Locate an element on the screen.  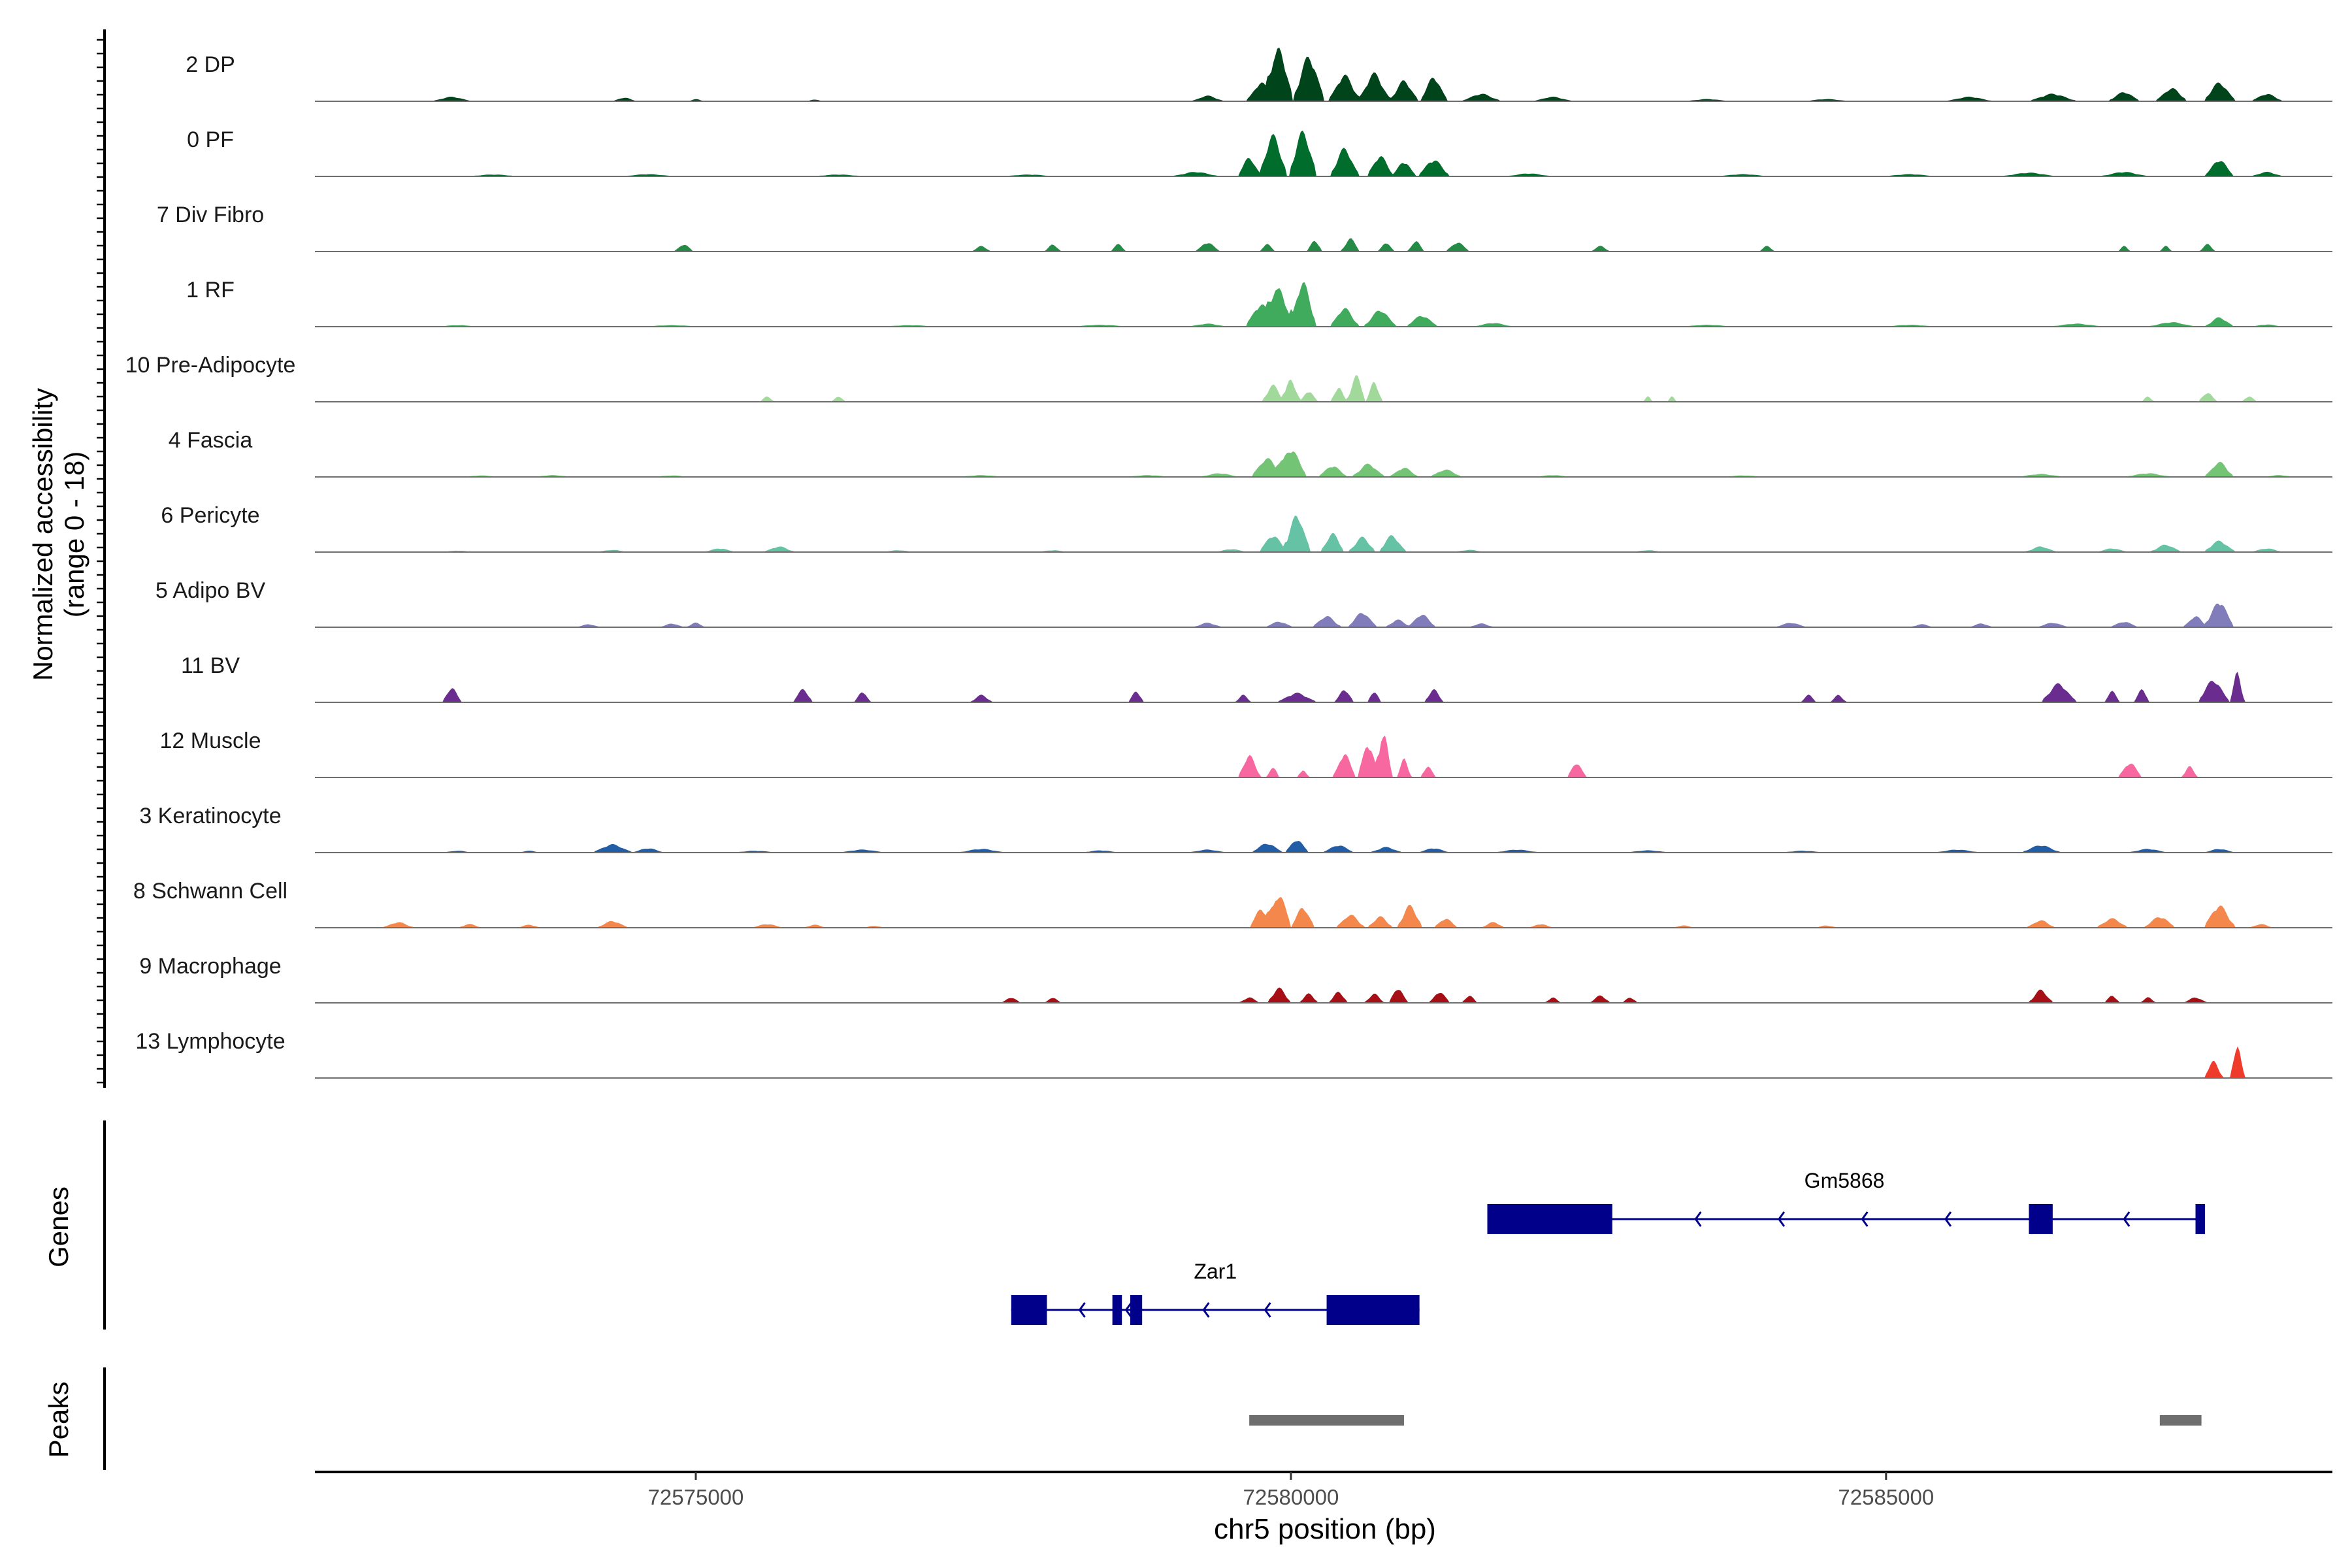
track-label: 4 Fascia is located at coordinates (211, 440).